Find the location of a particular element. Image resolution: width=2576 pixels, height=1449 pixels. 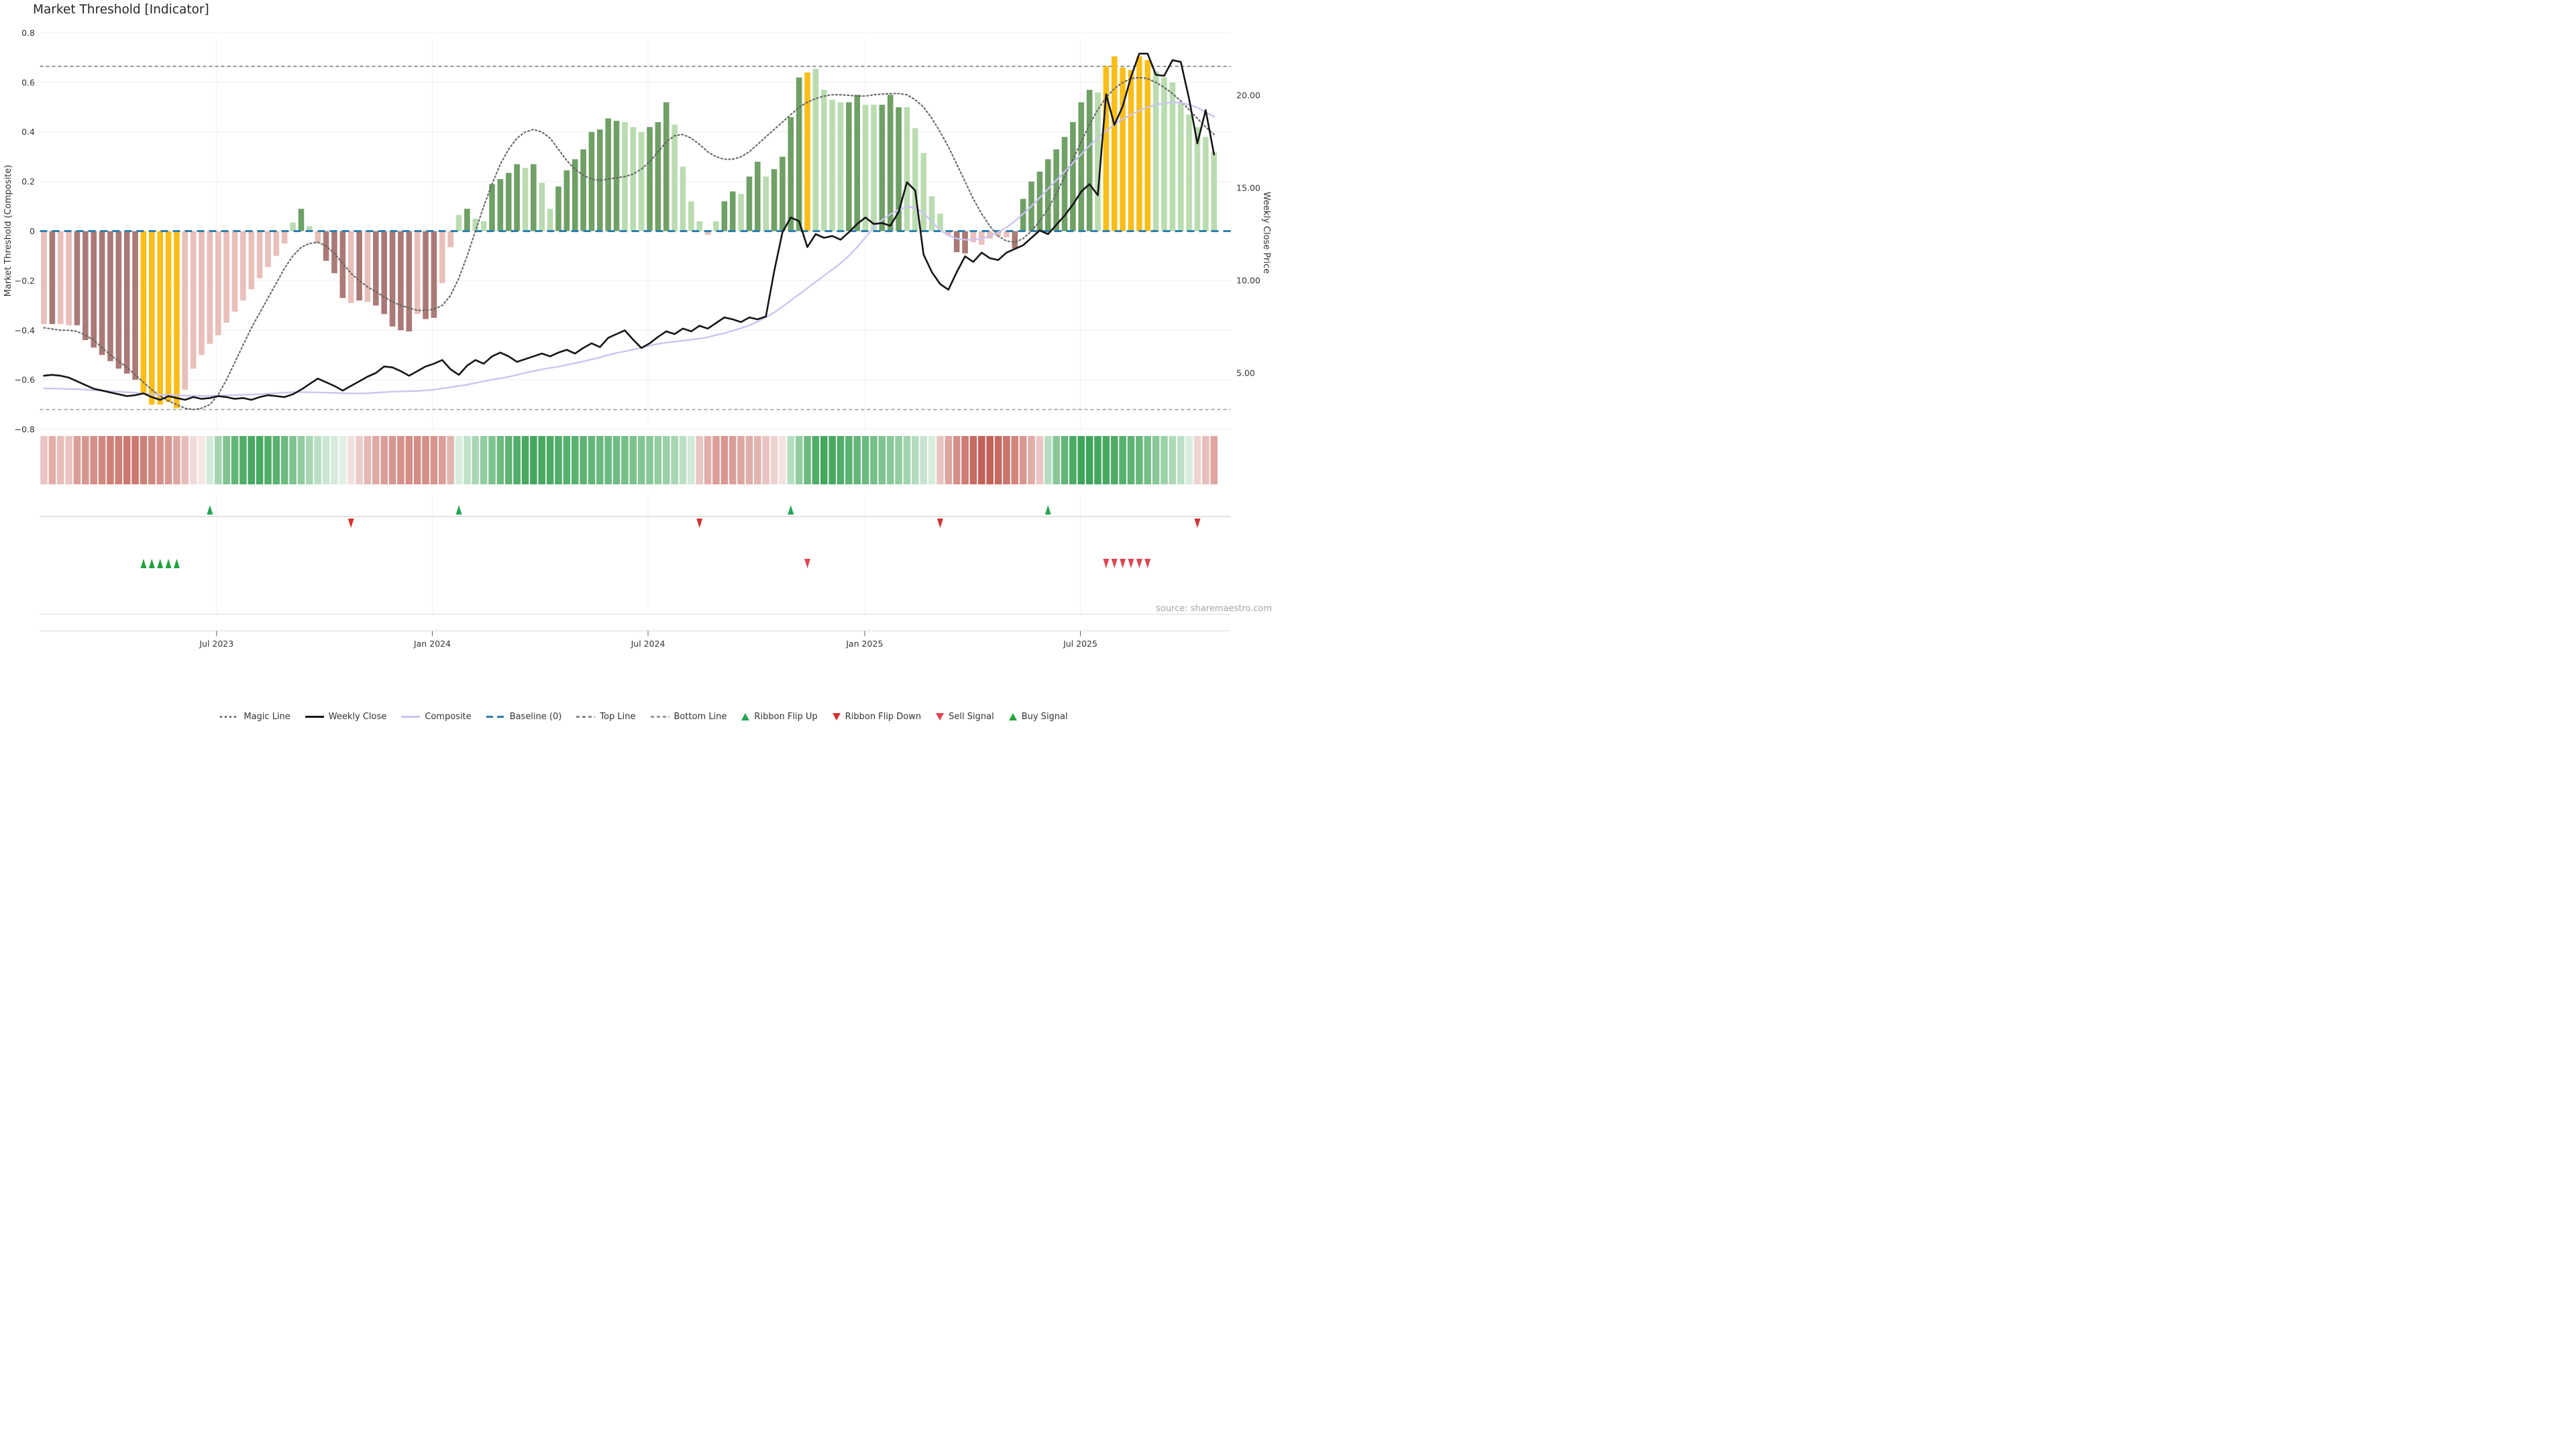

ribbon-flip-up-marker is located at coordinates (1047, 510).